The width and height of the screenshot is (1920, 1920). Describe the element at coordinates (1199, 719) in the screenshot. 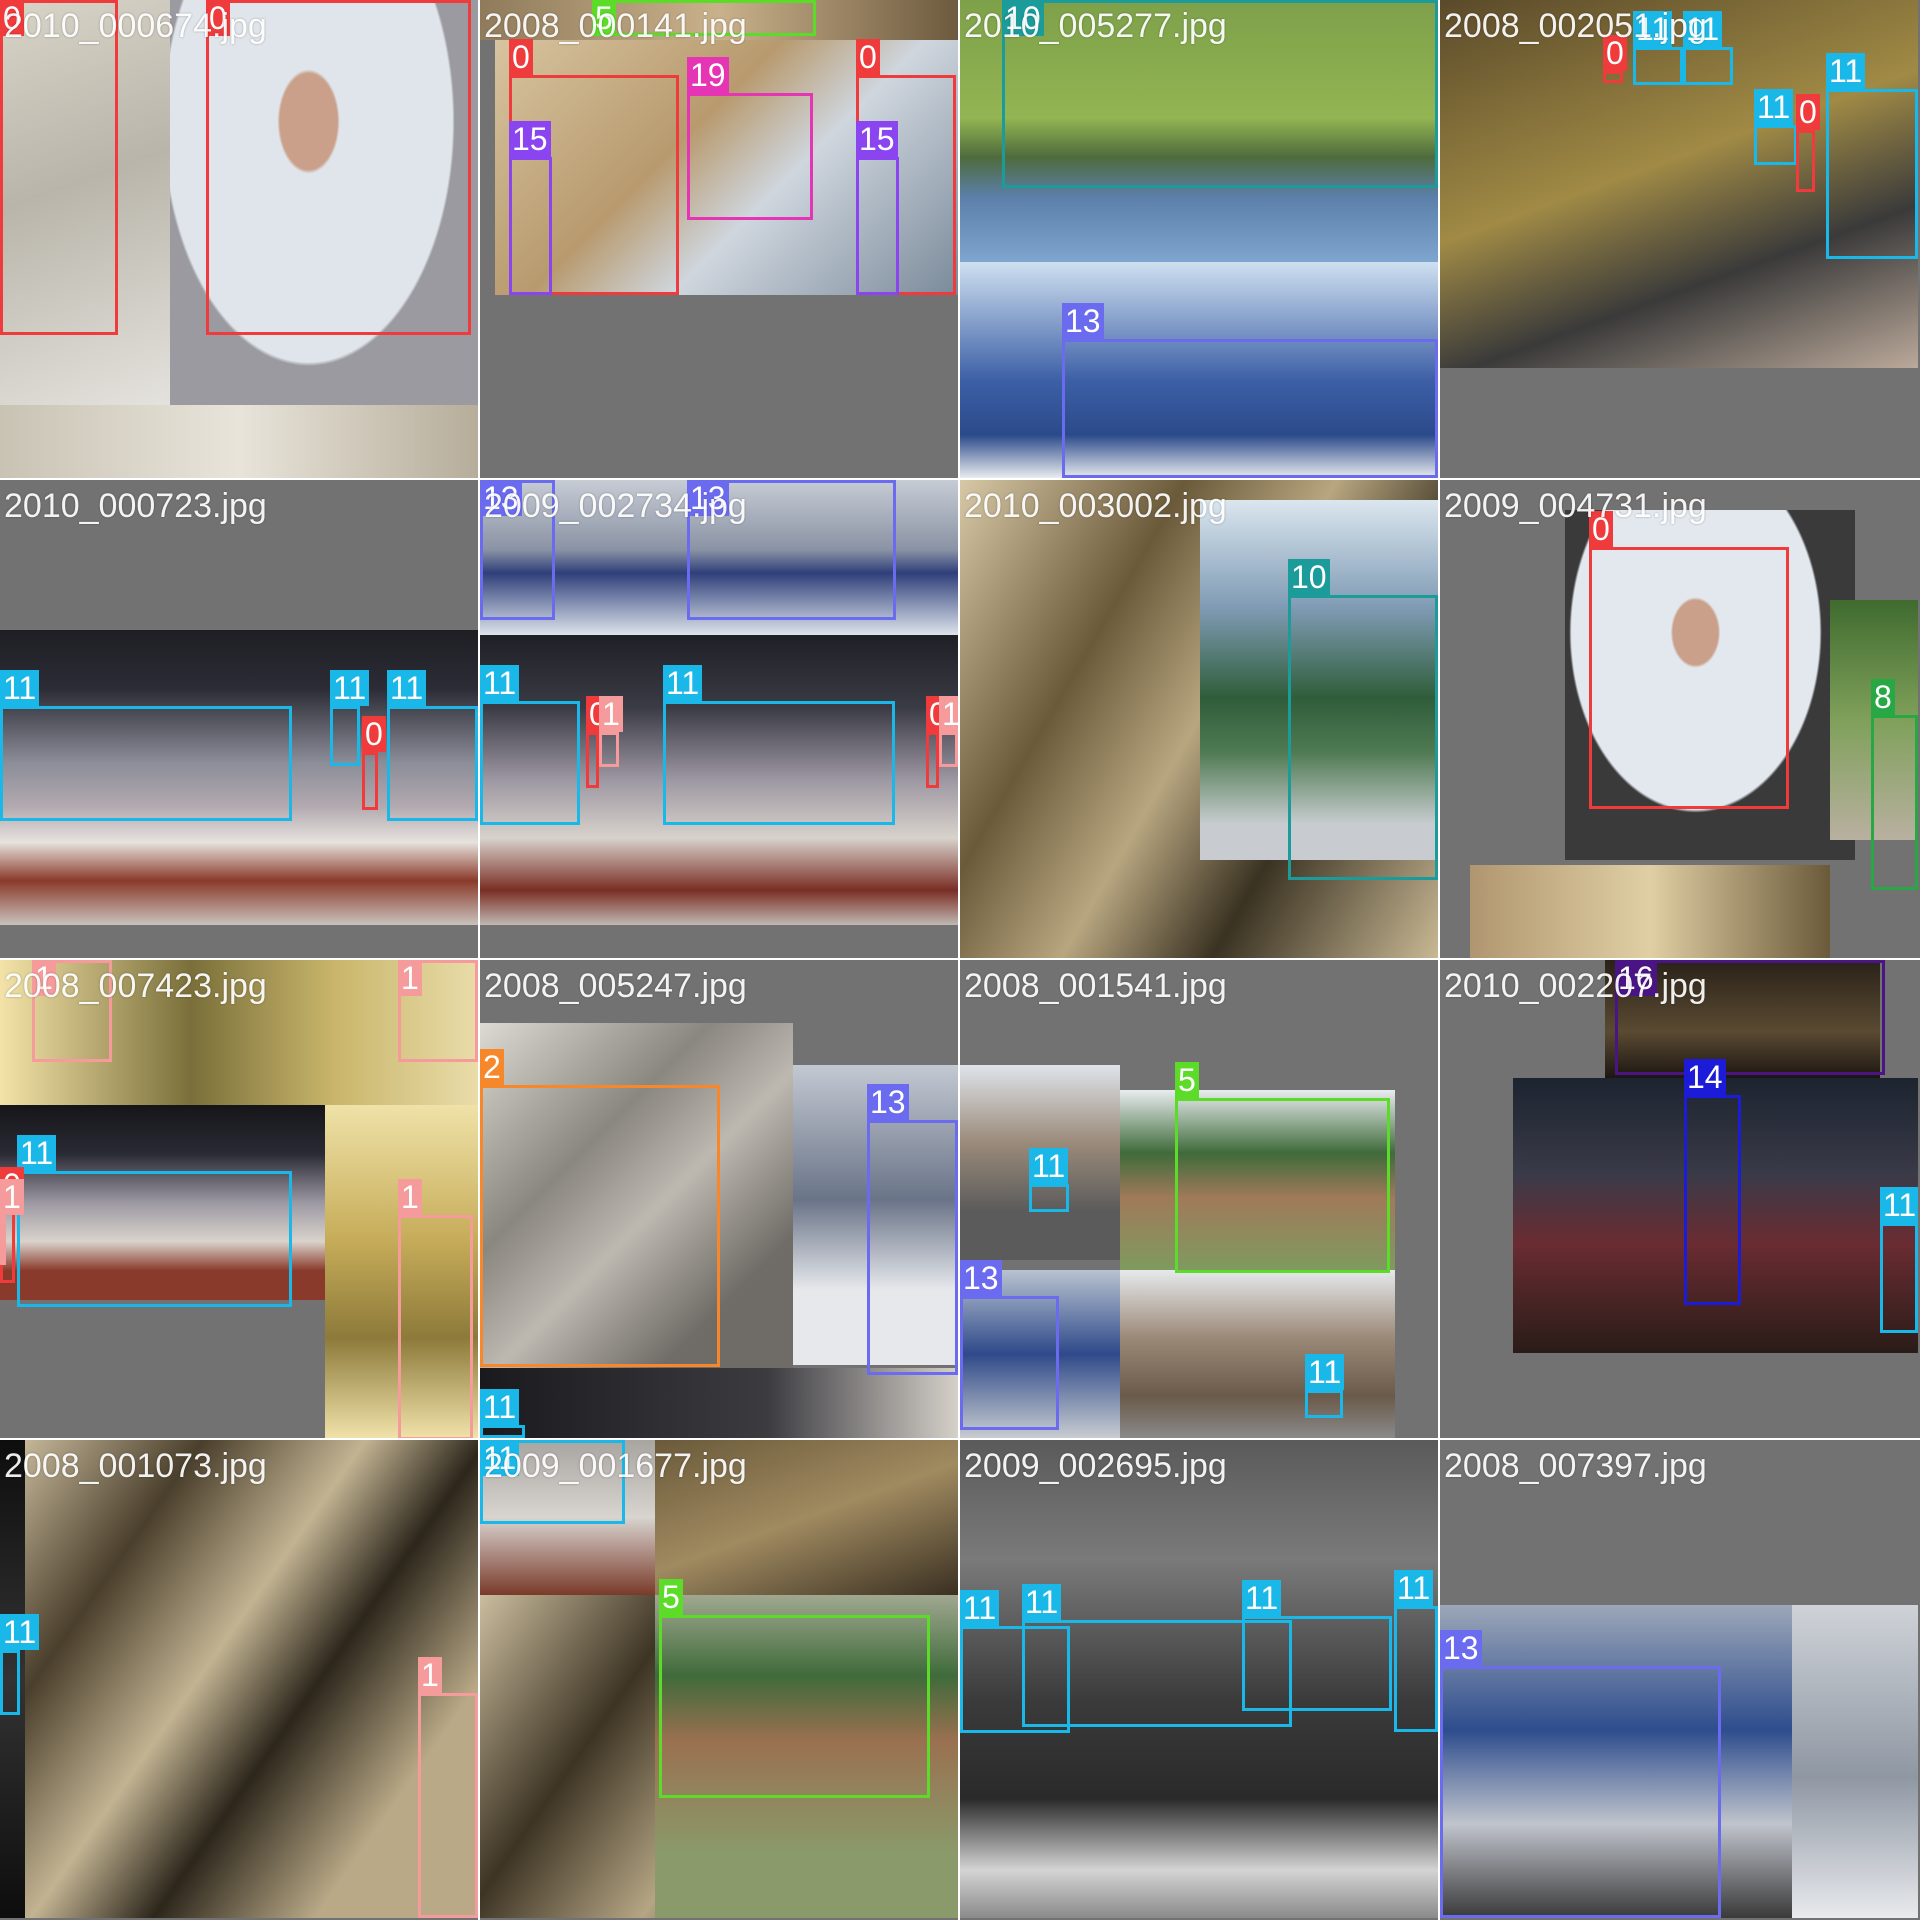

I see `mosaic-tile: 10 2010_003002.jpg` at that location.